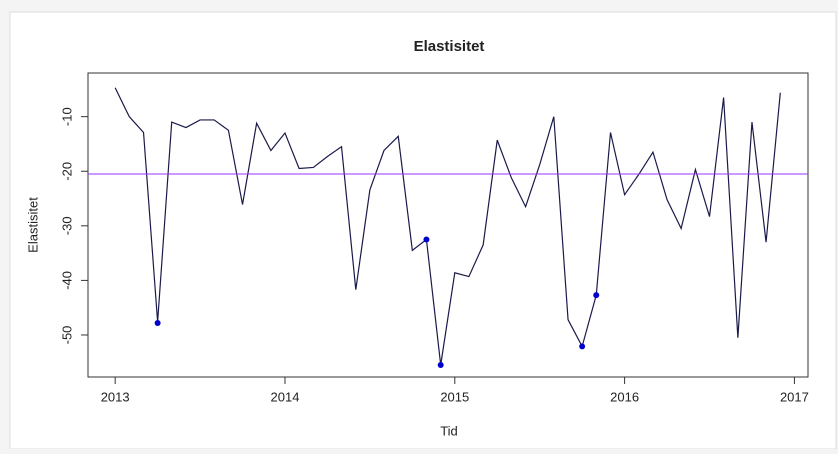 This screenshot has width=838, height=454. Describe the element at coordinates (454, 396) in the screenshot. I see `x-tick-label: 2015` at that location.